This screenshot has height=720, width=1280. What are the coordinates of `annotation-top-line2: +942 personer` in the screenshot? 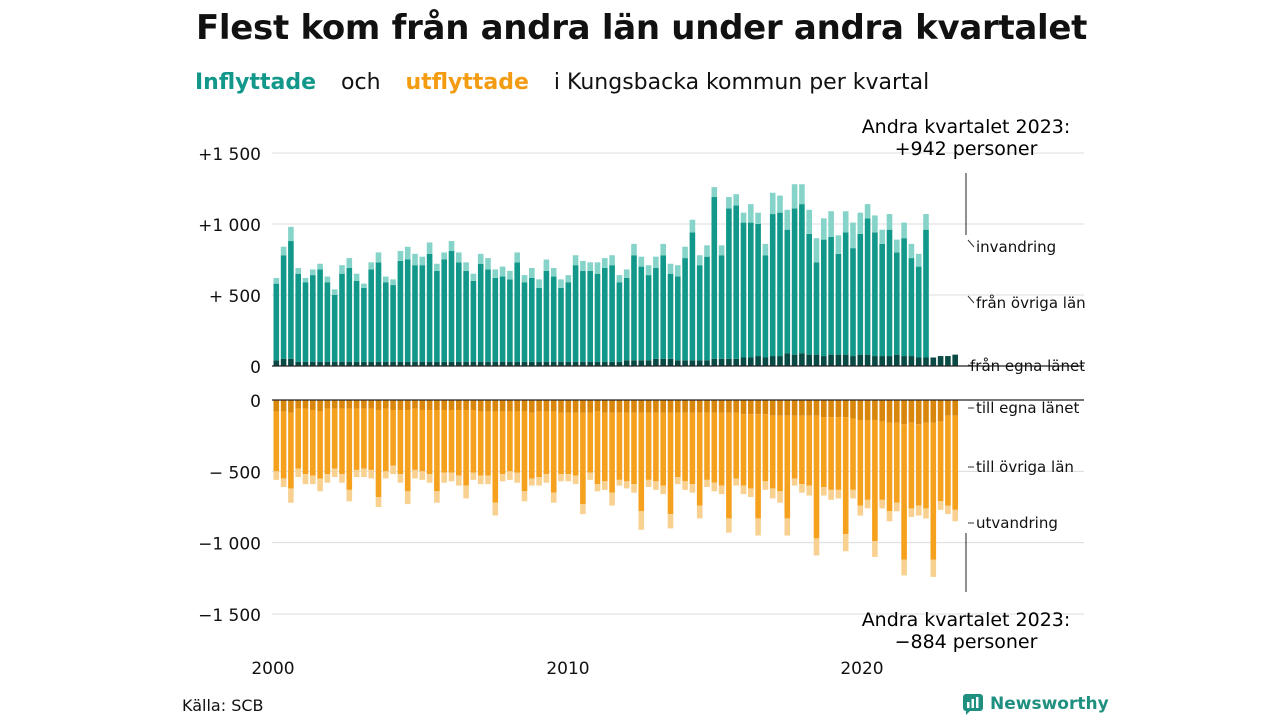 It's located at (966, 149).